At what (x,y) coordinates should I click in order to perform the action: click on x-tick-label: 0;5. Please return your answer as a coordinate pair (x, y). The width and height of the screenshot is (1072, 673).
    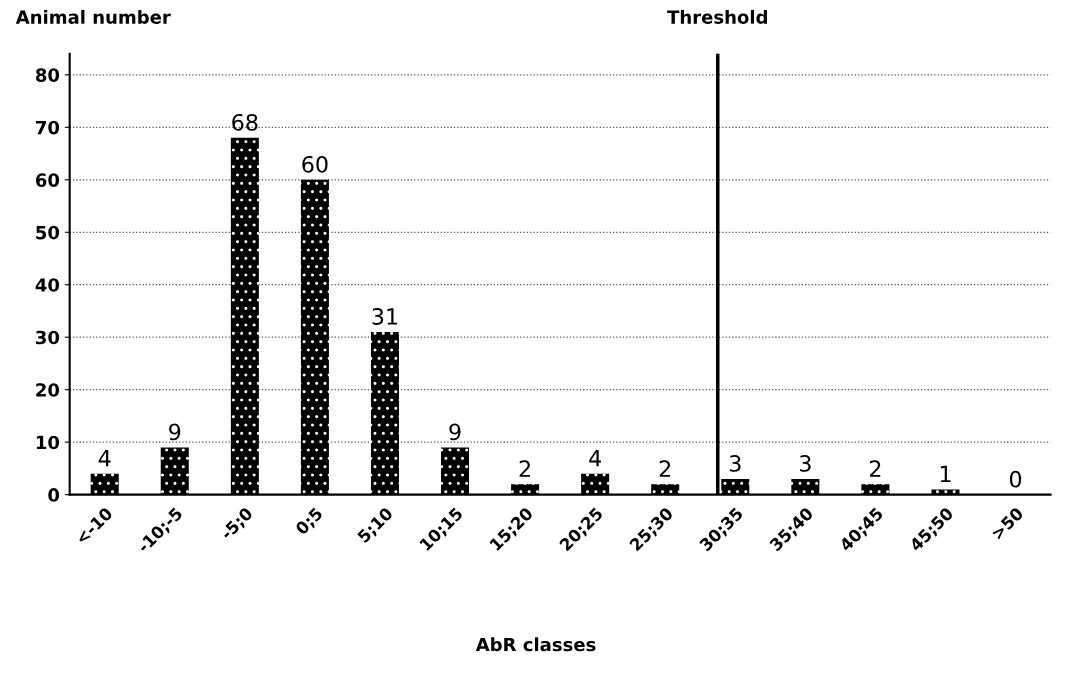
    Looking at the image, I should click on (309, 521).